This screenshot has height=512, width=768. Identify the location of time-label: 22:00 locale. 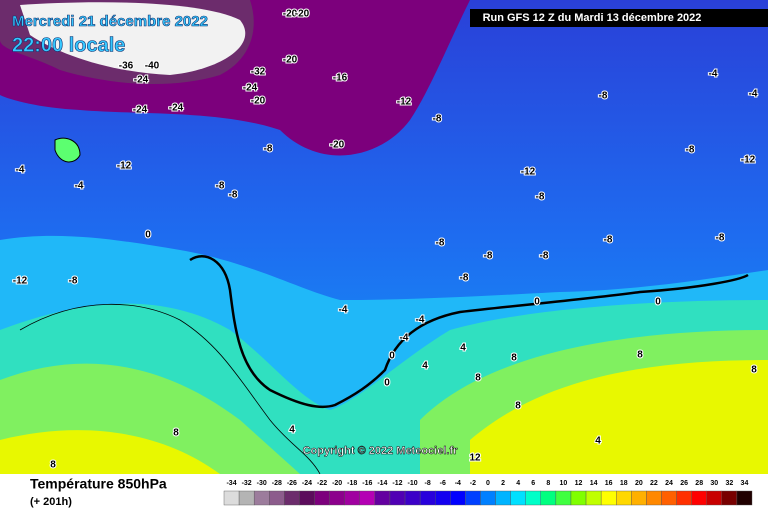
(68, 45).